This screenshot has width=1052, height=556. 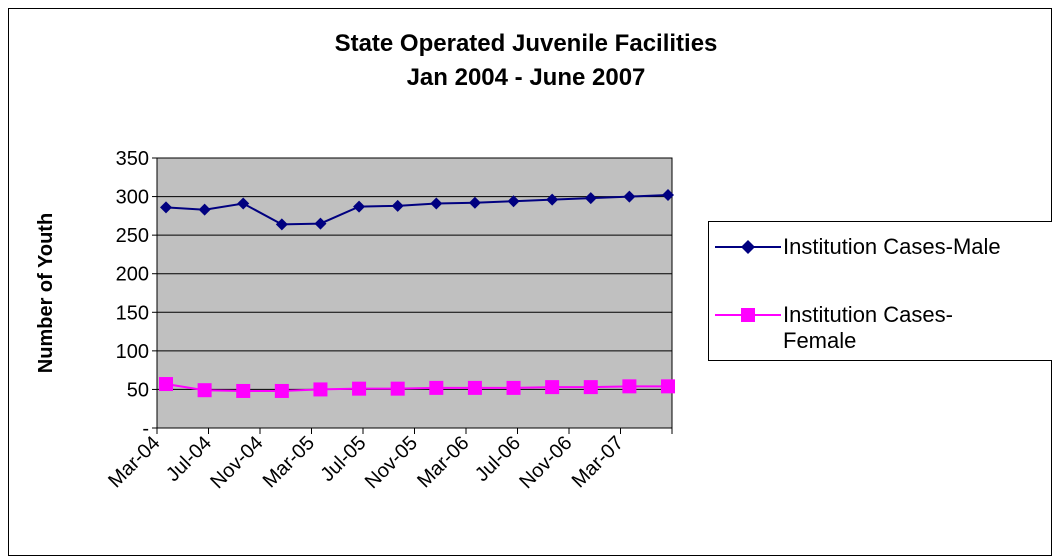 I want to click on y-tick-label: -, so click(x=145, y=429).